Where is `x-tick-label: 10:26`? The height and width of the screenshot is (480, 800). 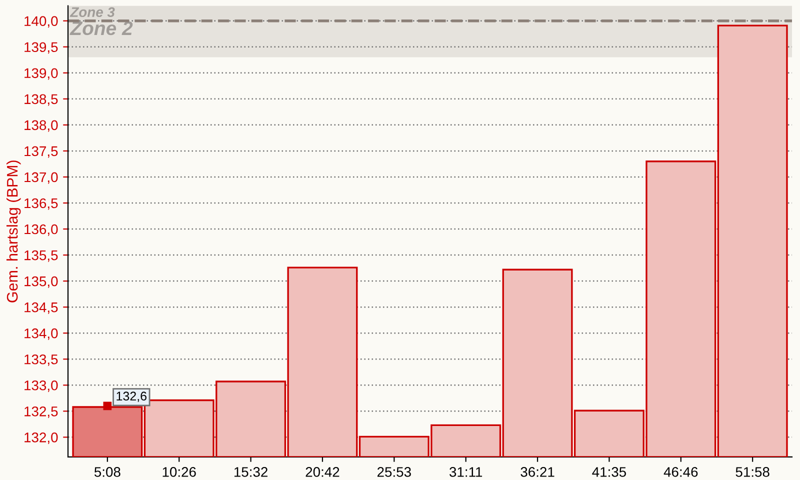
x-tick-label: 10:26 is located at coordinates (179, 472).